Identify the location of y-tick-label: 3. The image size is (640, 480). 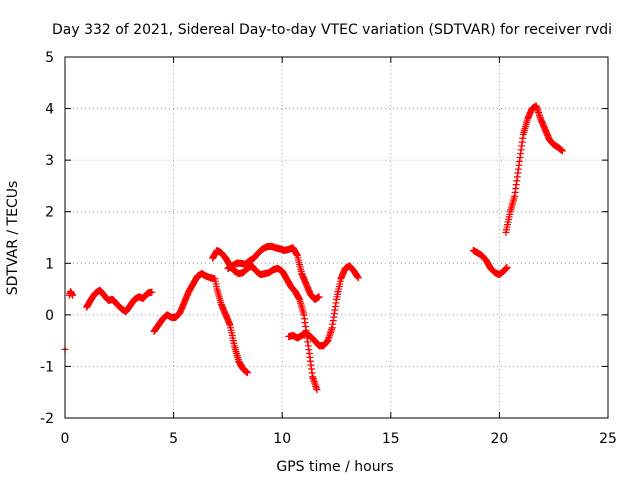
(49, 161).